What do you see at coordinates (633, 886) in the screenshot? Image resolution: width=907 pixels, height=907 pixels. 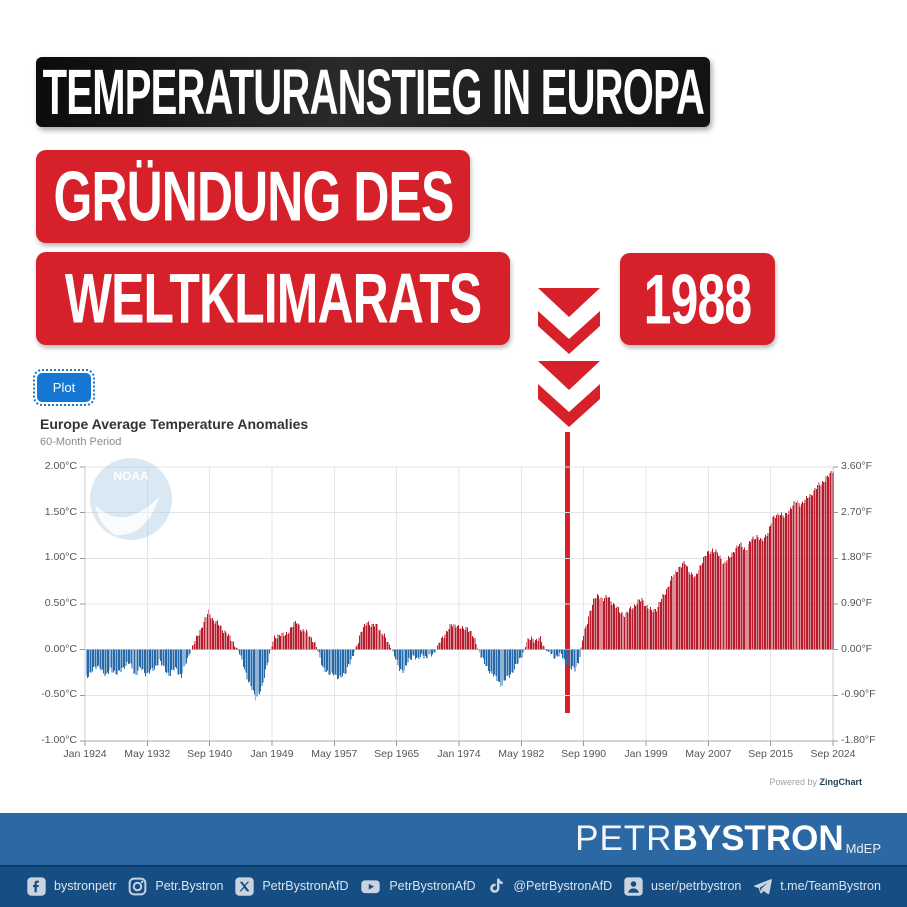 I see `user-icon` at bounding box center [633, 886].